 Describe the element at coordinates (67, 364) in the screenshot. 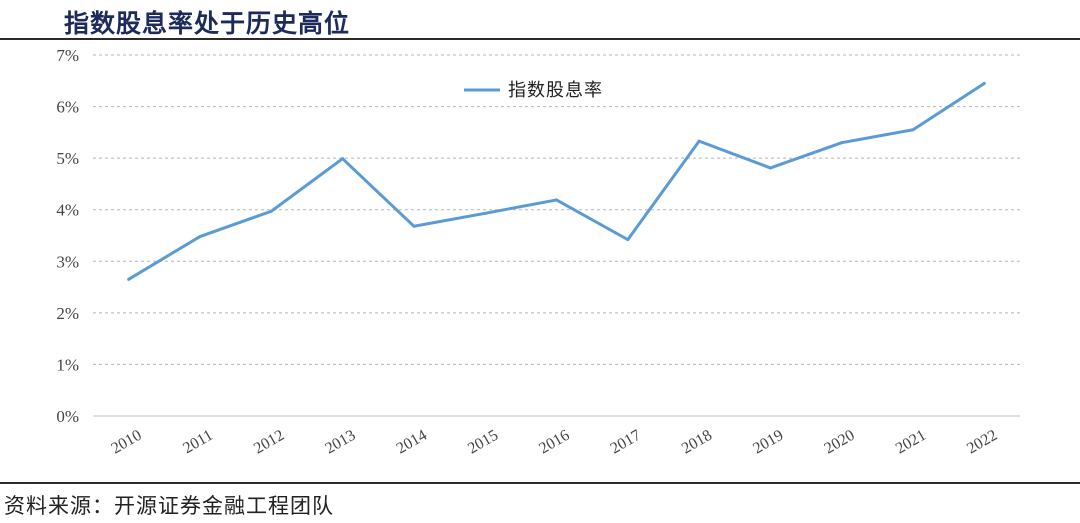

I see `y-tick-label: 1%` at that location.